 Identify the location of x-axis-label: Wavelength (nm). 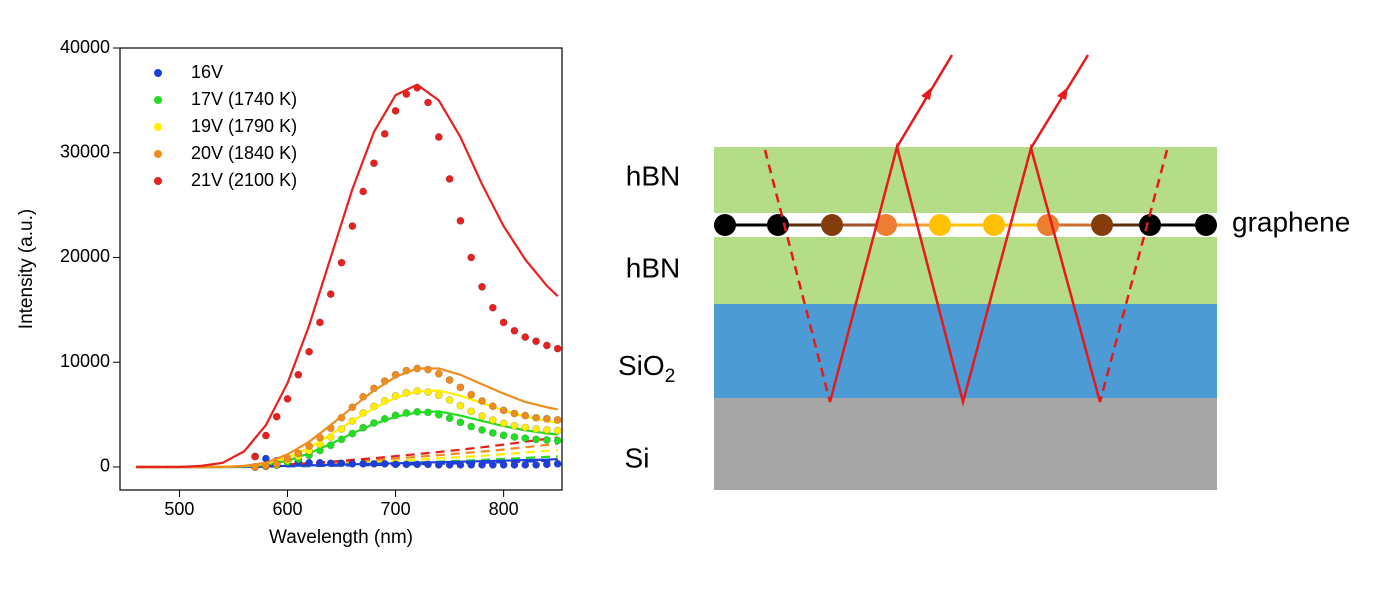
(341, 537).